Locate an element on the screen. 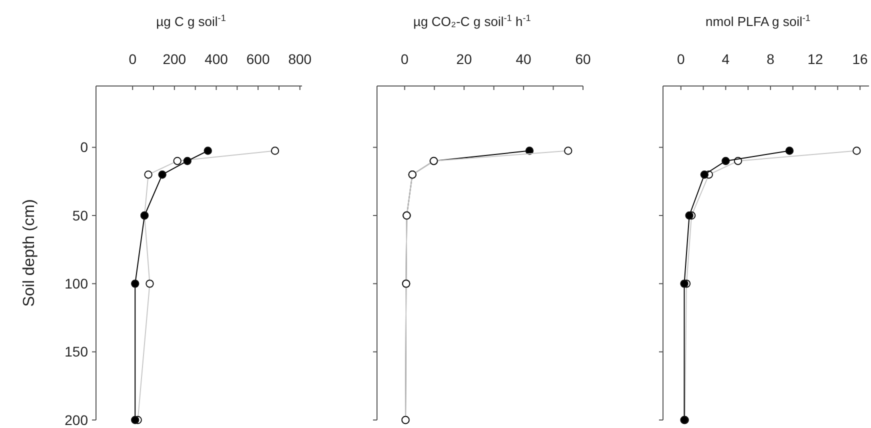  x-tick-label: 400 is located at coordinates (216, 59).